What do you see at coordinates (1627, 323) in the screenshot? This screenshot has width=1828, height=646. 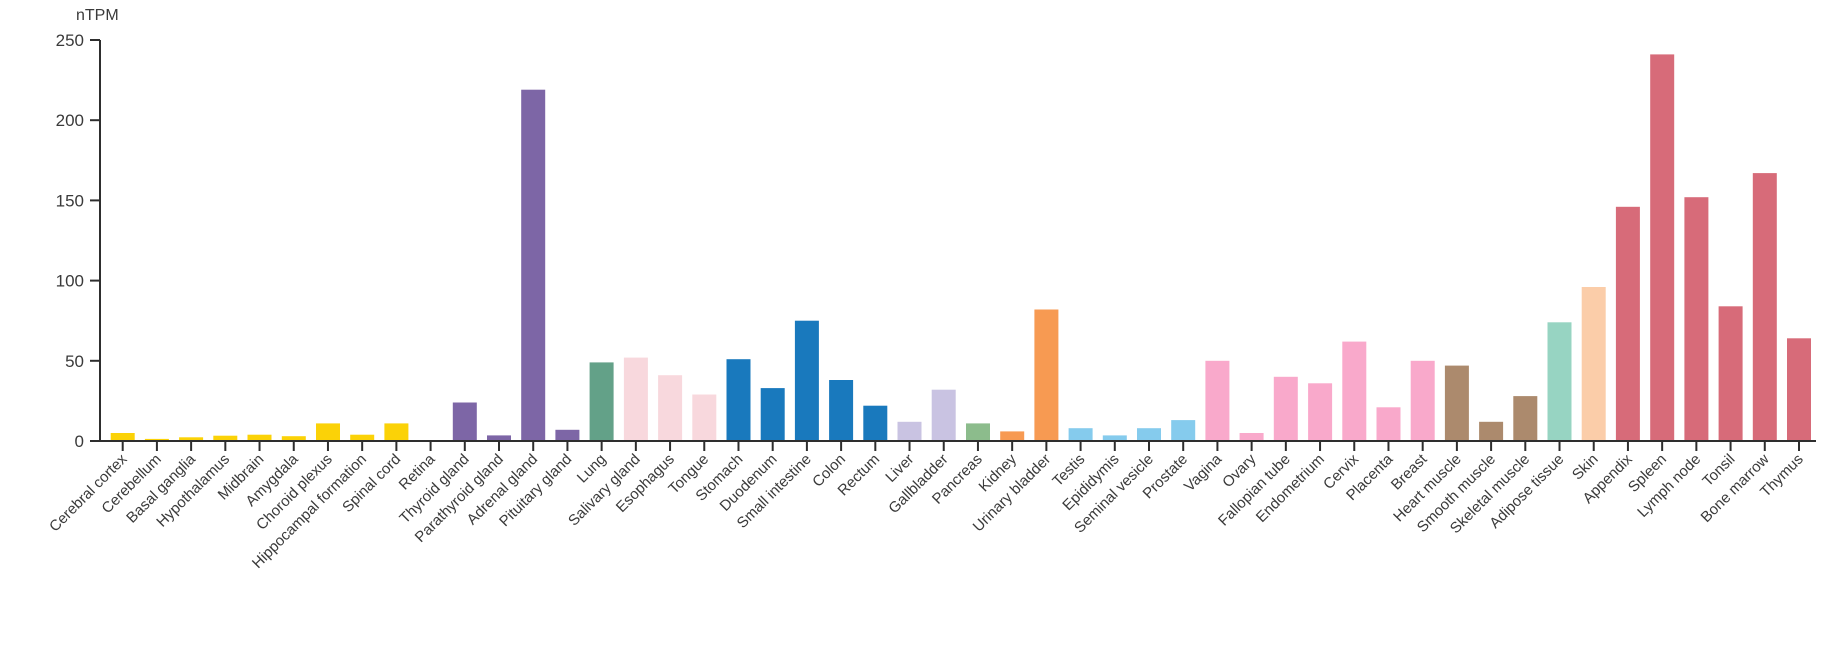 I see `bar-appendix` at bounding box center [1627, 323].